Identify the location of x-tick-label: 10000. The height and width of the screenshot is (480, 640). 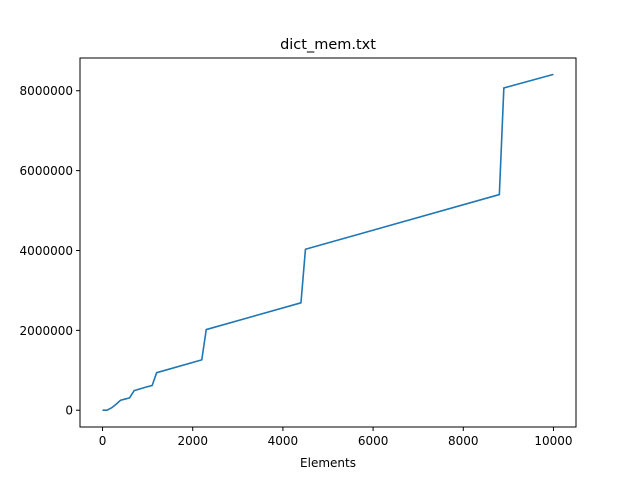
(553, 441).